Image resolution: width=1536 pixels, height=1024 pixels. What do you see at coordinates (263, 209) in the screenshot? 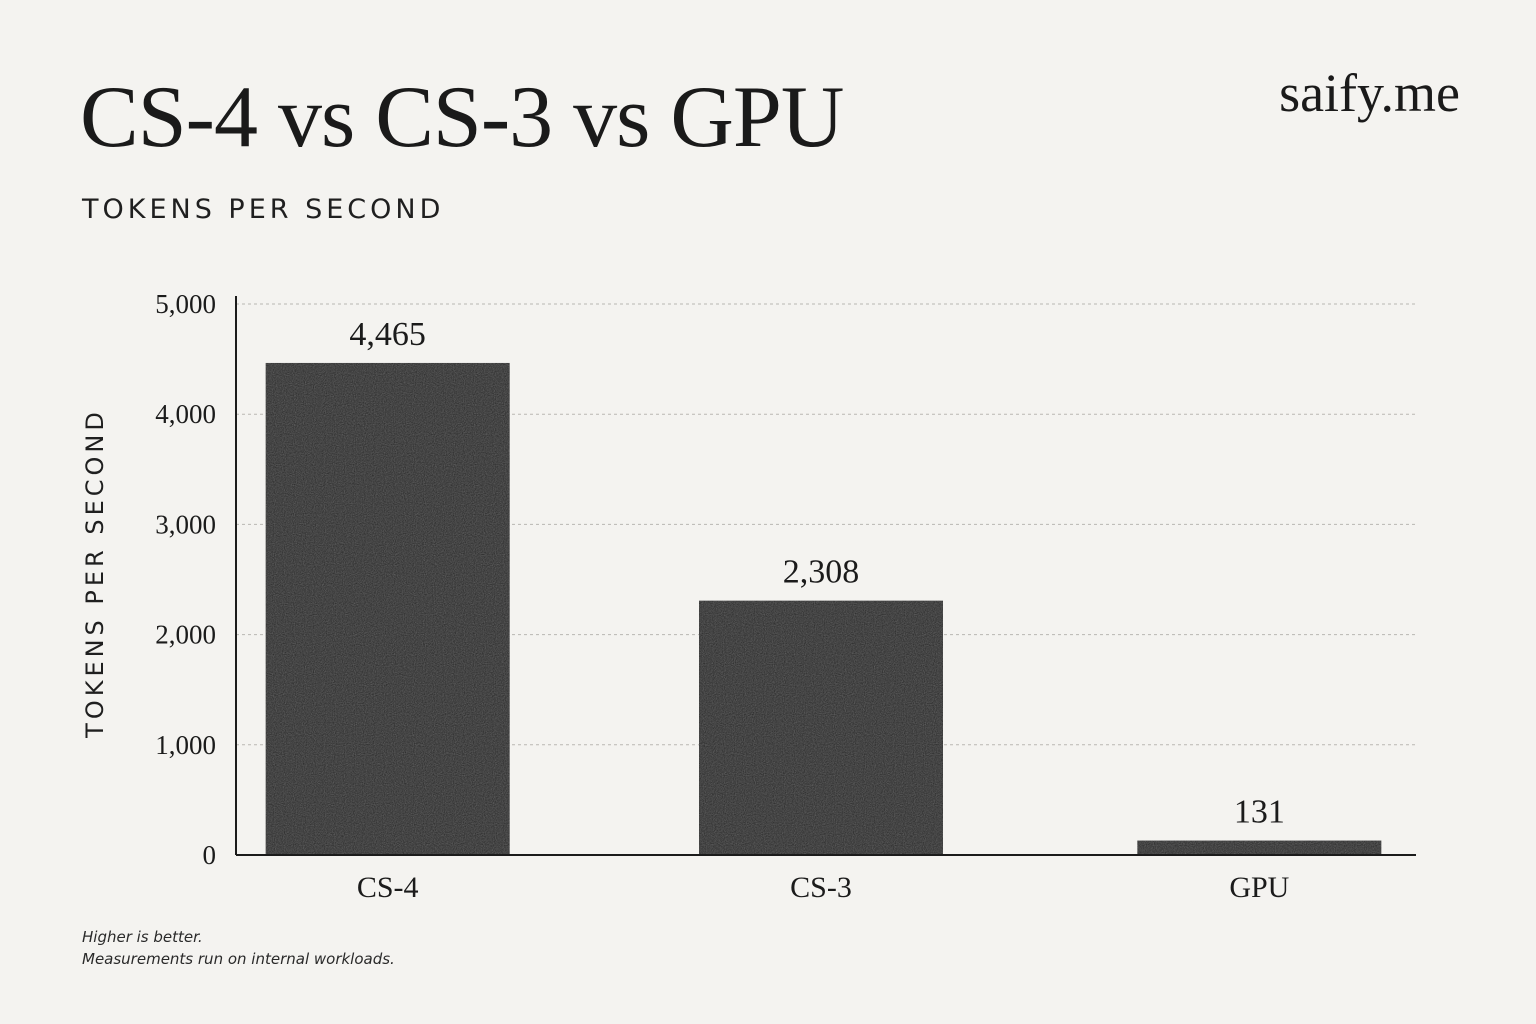
I see `chart-subtitle: TOKENS PER SECOND` at bounding box center [263, 209].